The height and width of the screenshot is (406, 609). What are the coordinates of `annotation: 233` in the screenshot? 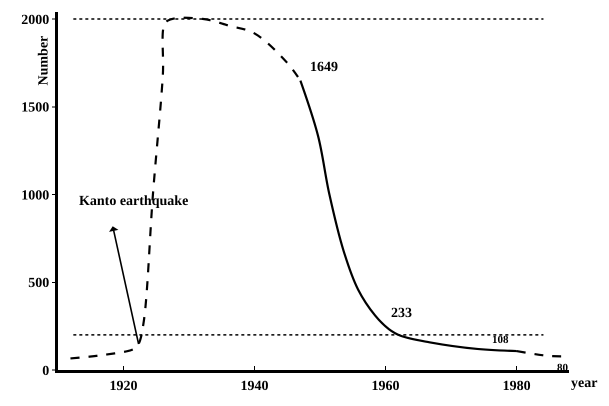 It's located at (401, 313).